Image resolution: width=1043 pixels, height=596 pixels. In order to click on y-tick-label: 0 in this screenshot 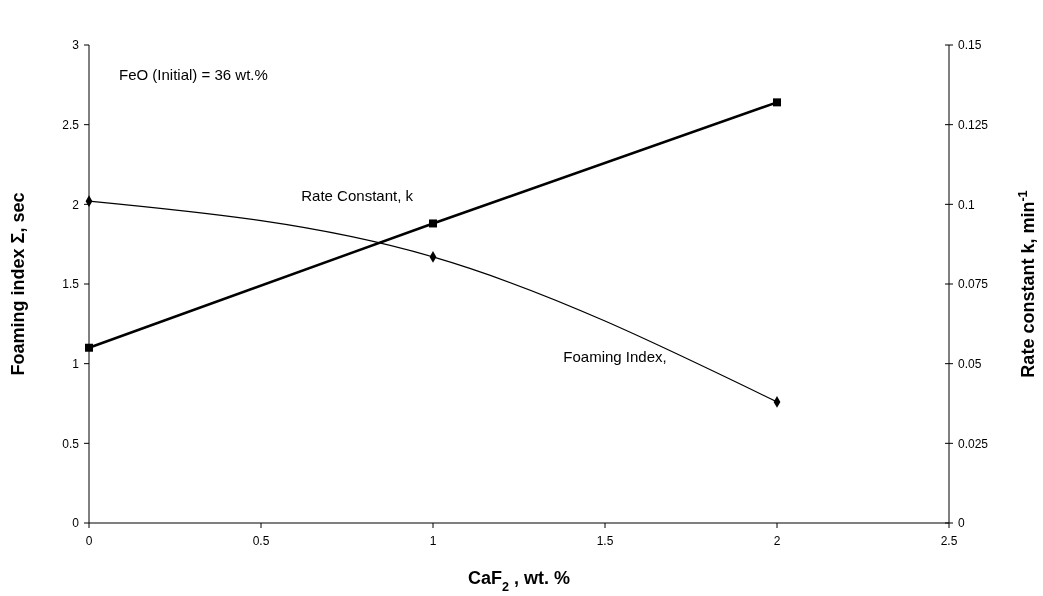, I will do `click(76, 523)`.